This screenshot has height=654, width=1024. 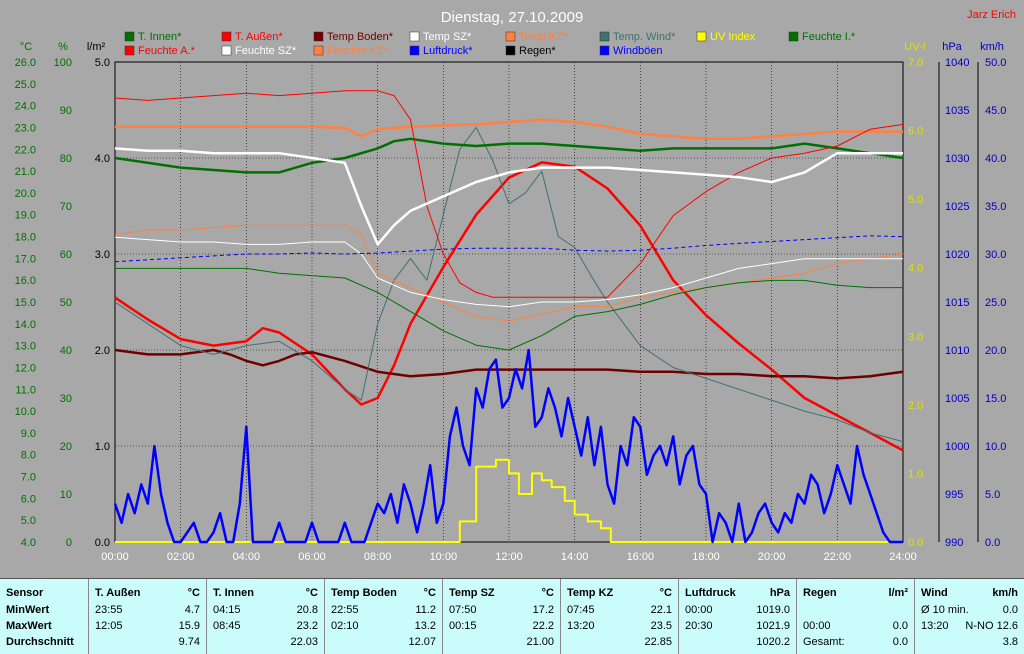 I want to click on stats-cell-label: 20:30, so click(x=699, y=626).